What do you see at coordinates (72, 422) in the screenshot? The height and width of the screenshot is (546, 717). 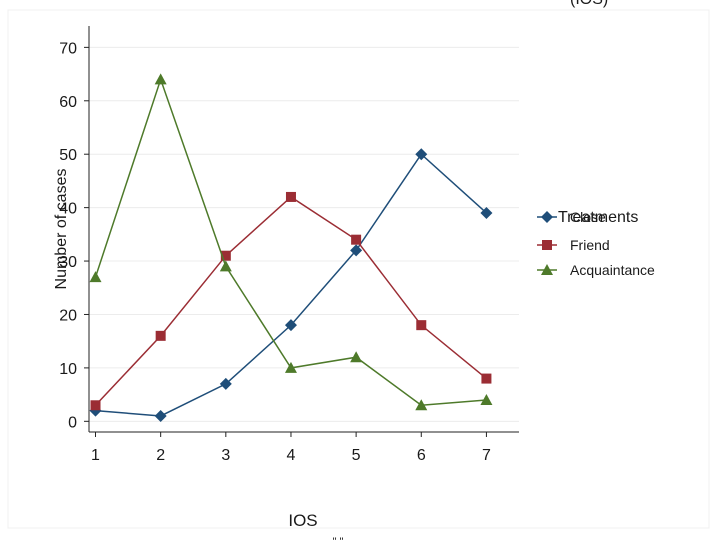 I see `y-tick-label: 0` at bounding box center [72, 422].